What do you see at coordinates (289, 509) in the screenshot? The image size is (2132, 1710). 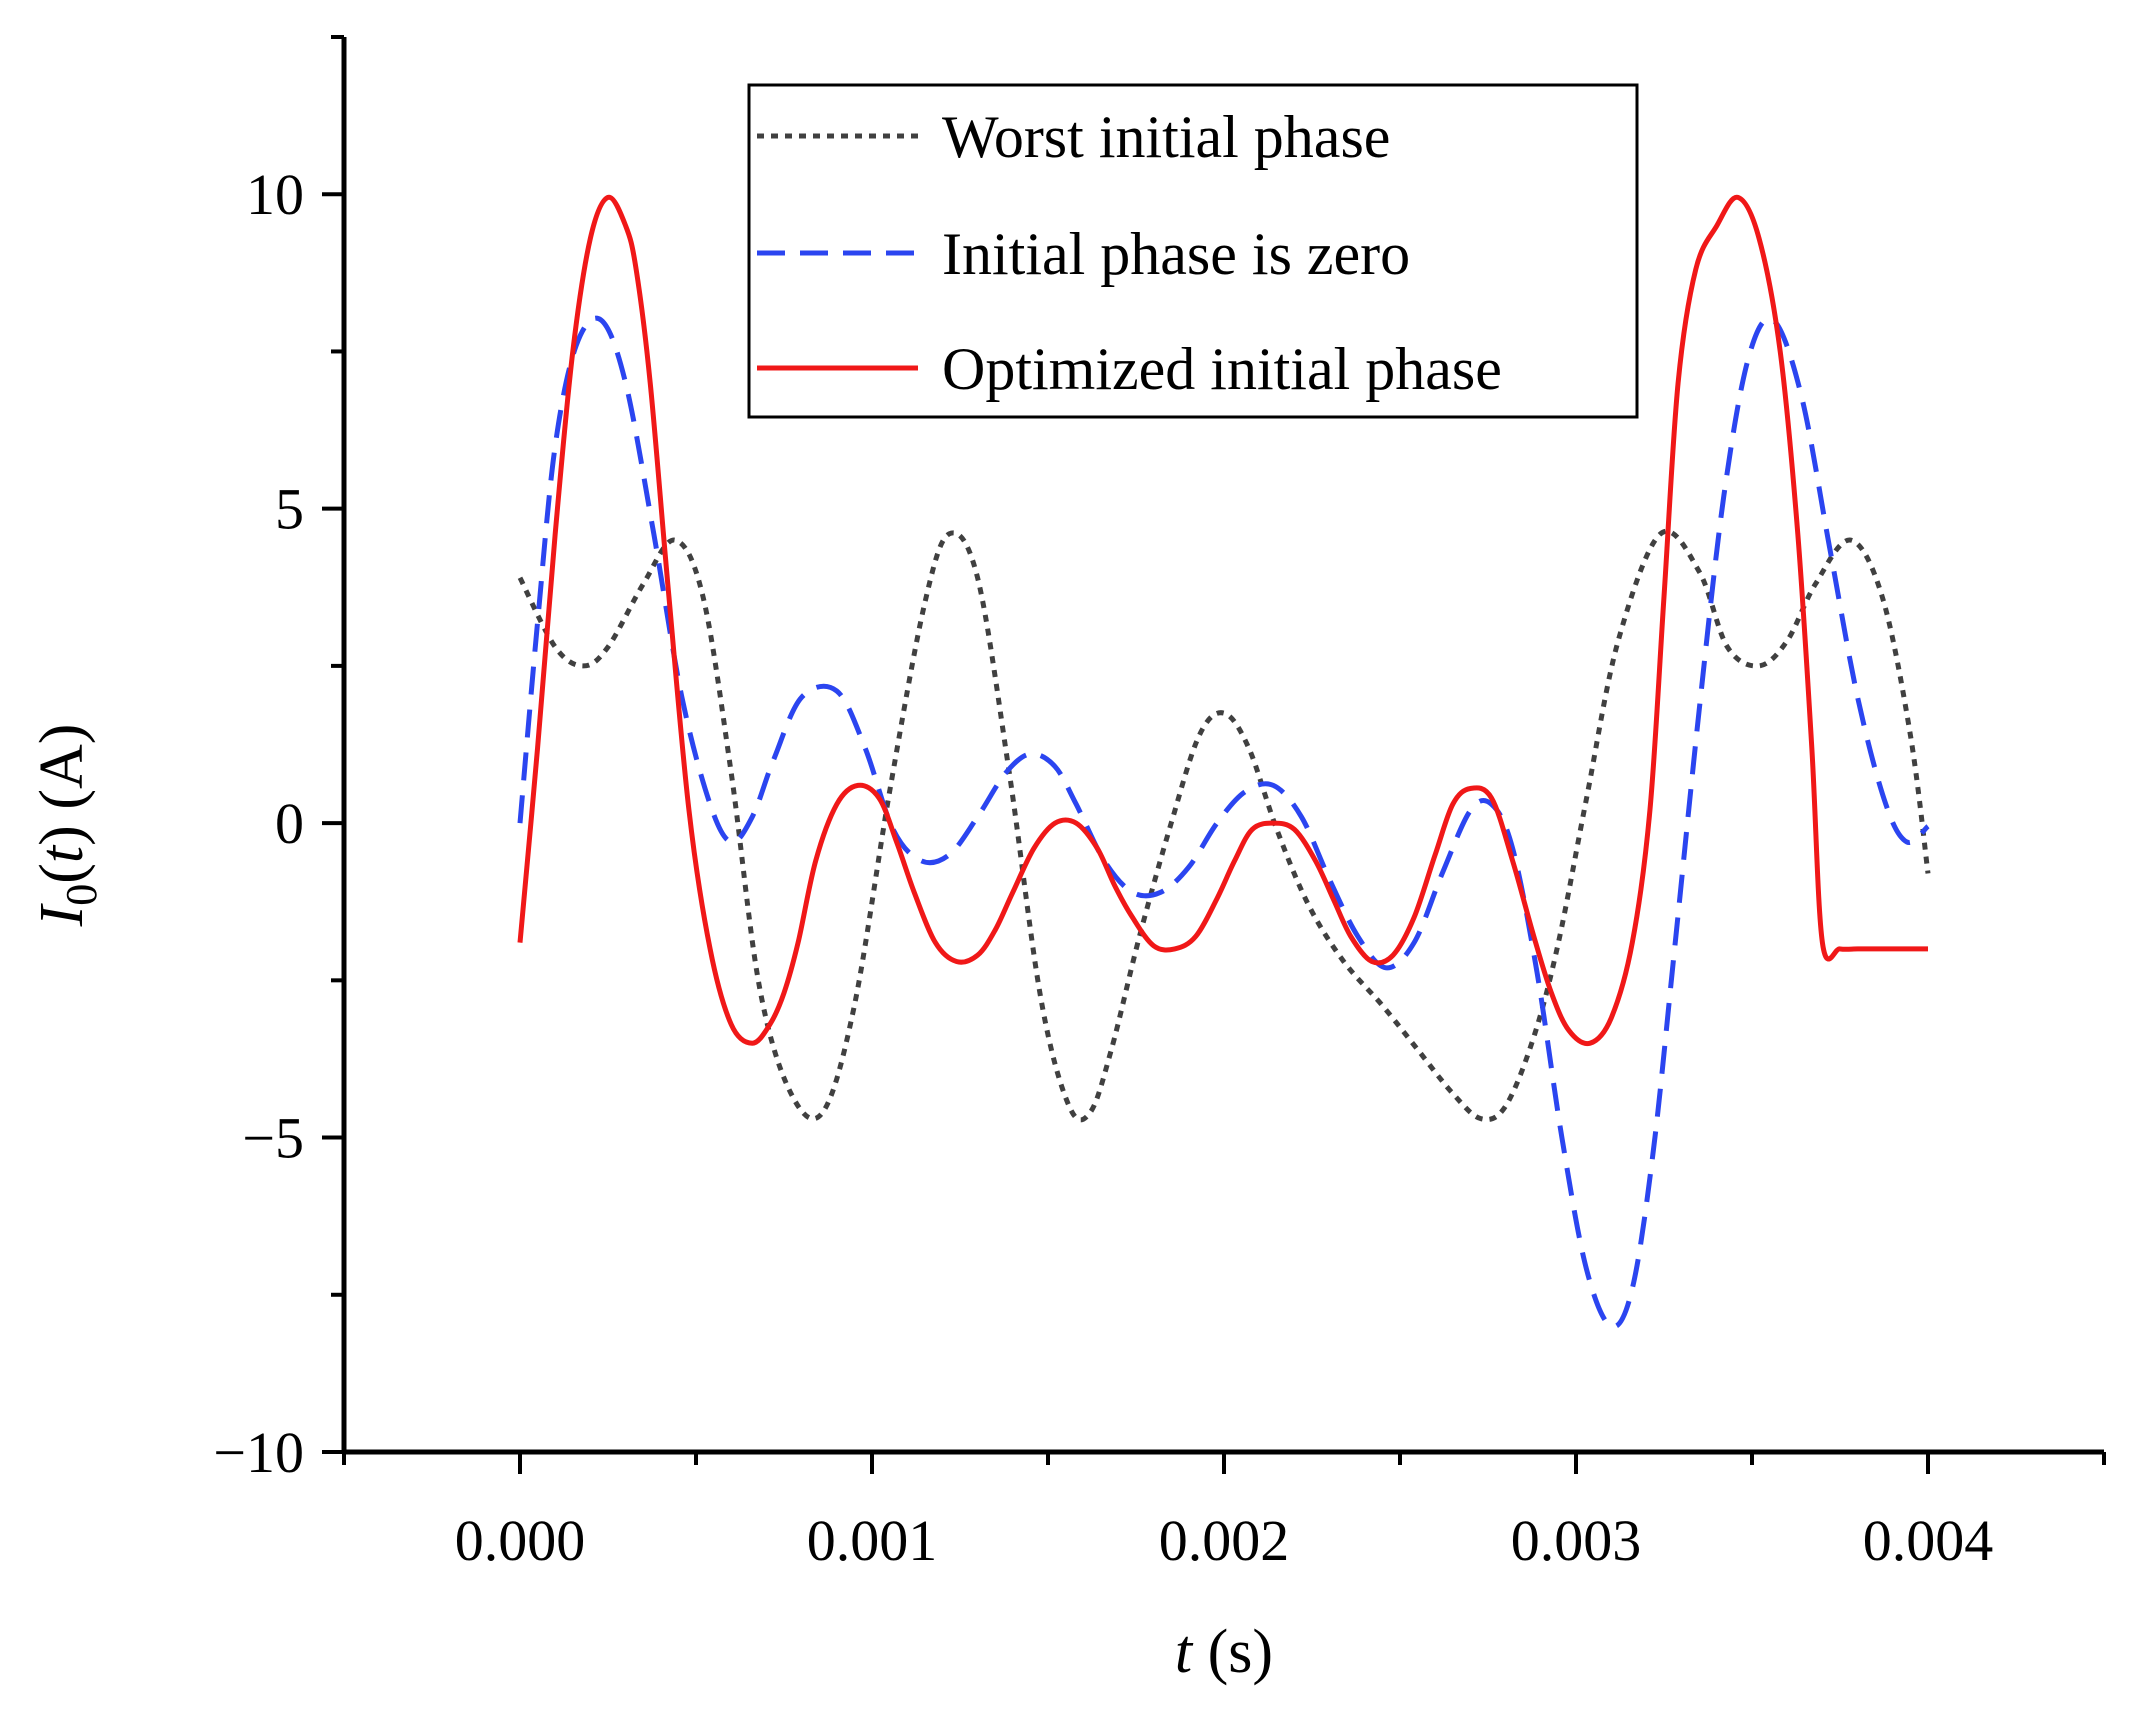 I see `y-tick-label-3: 5` at bounding box center [289, 509].